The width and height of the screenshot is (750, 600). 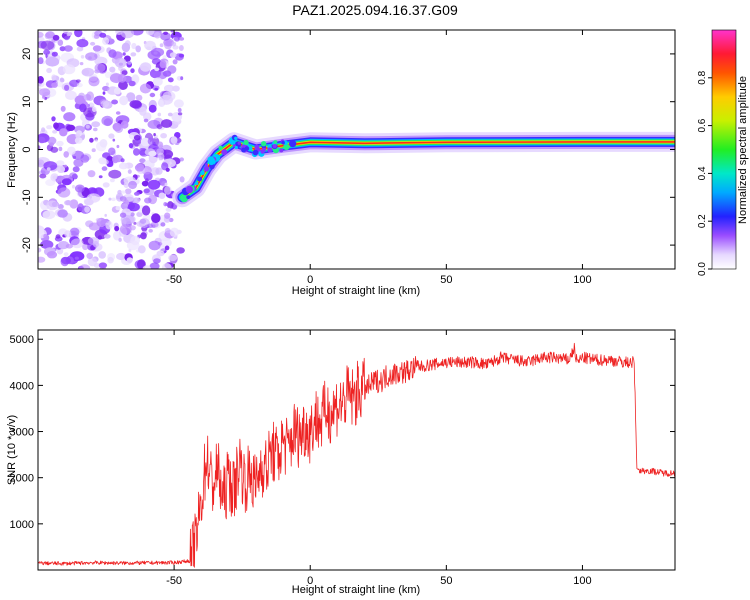 I want to click on figure-title: PAZ1.2025.094.16.37.G09, so click(x=375, y=10).